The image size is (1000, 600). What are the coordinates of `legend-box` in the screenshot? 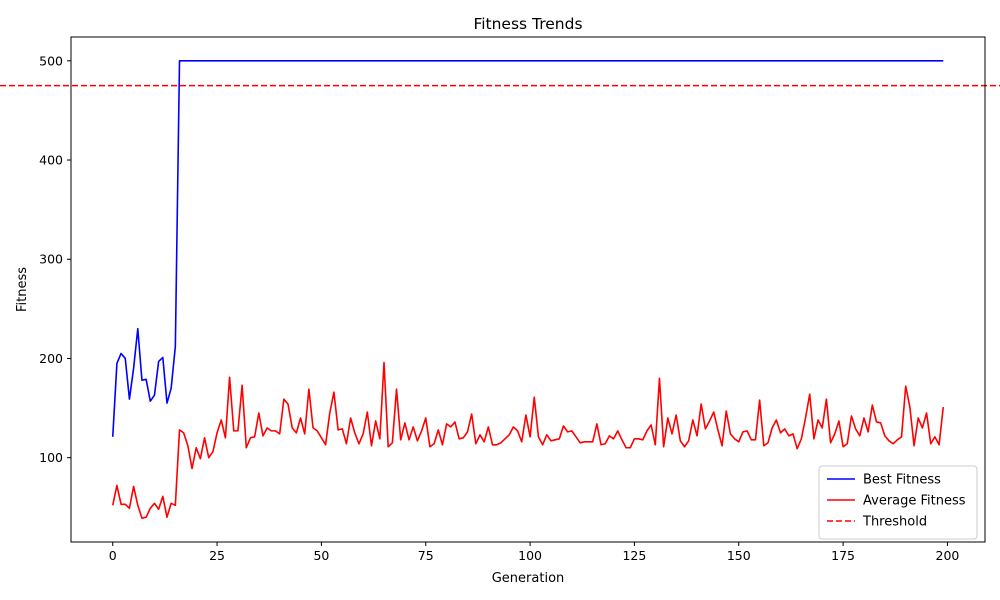 It's located at (898, 502).